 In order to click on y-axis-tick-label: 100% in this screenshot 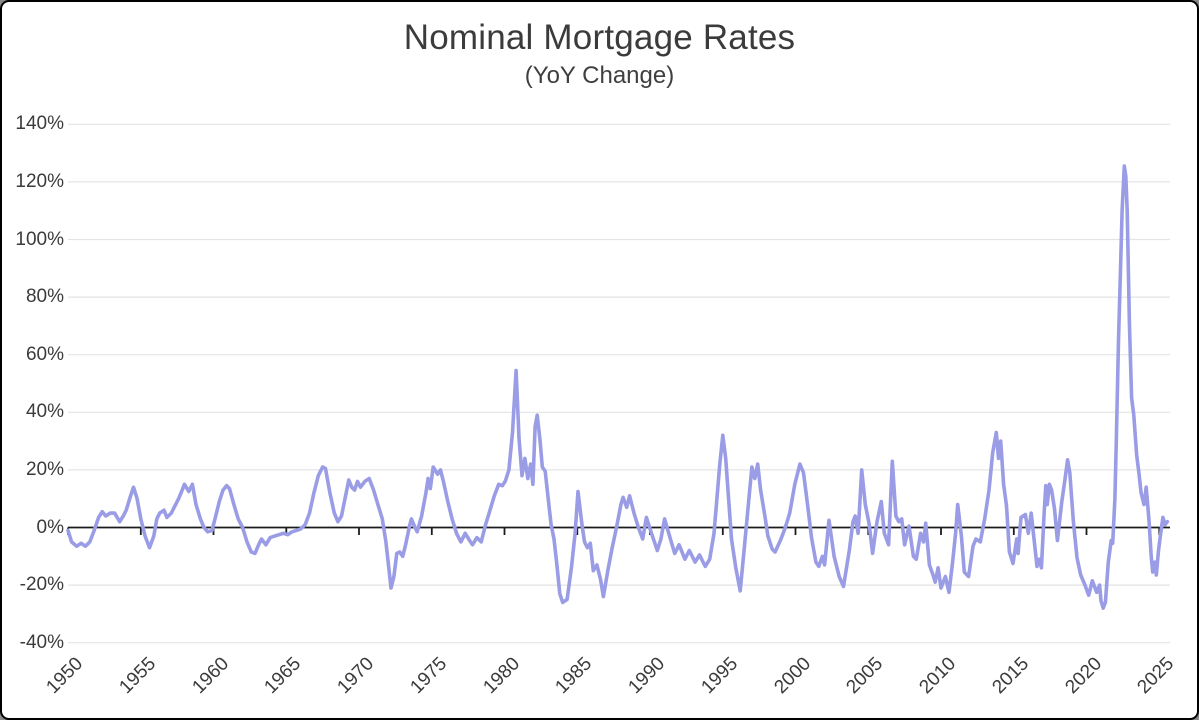, I will do `click(39, 239)`.